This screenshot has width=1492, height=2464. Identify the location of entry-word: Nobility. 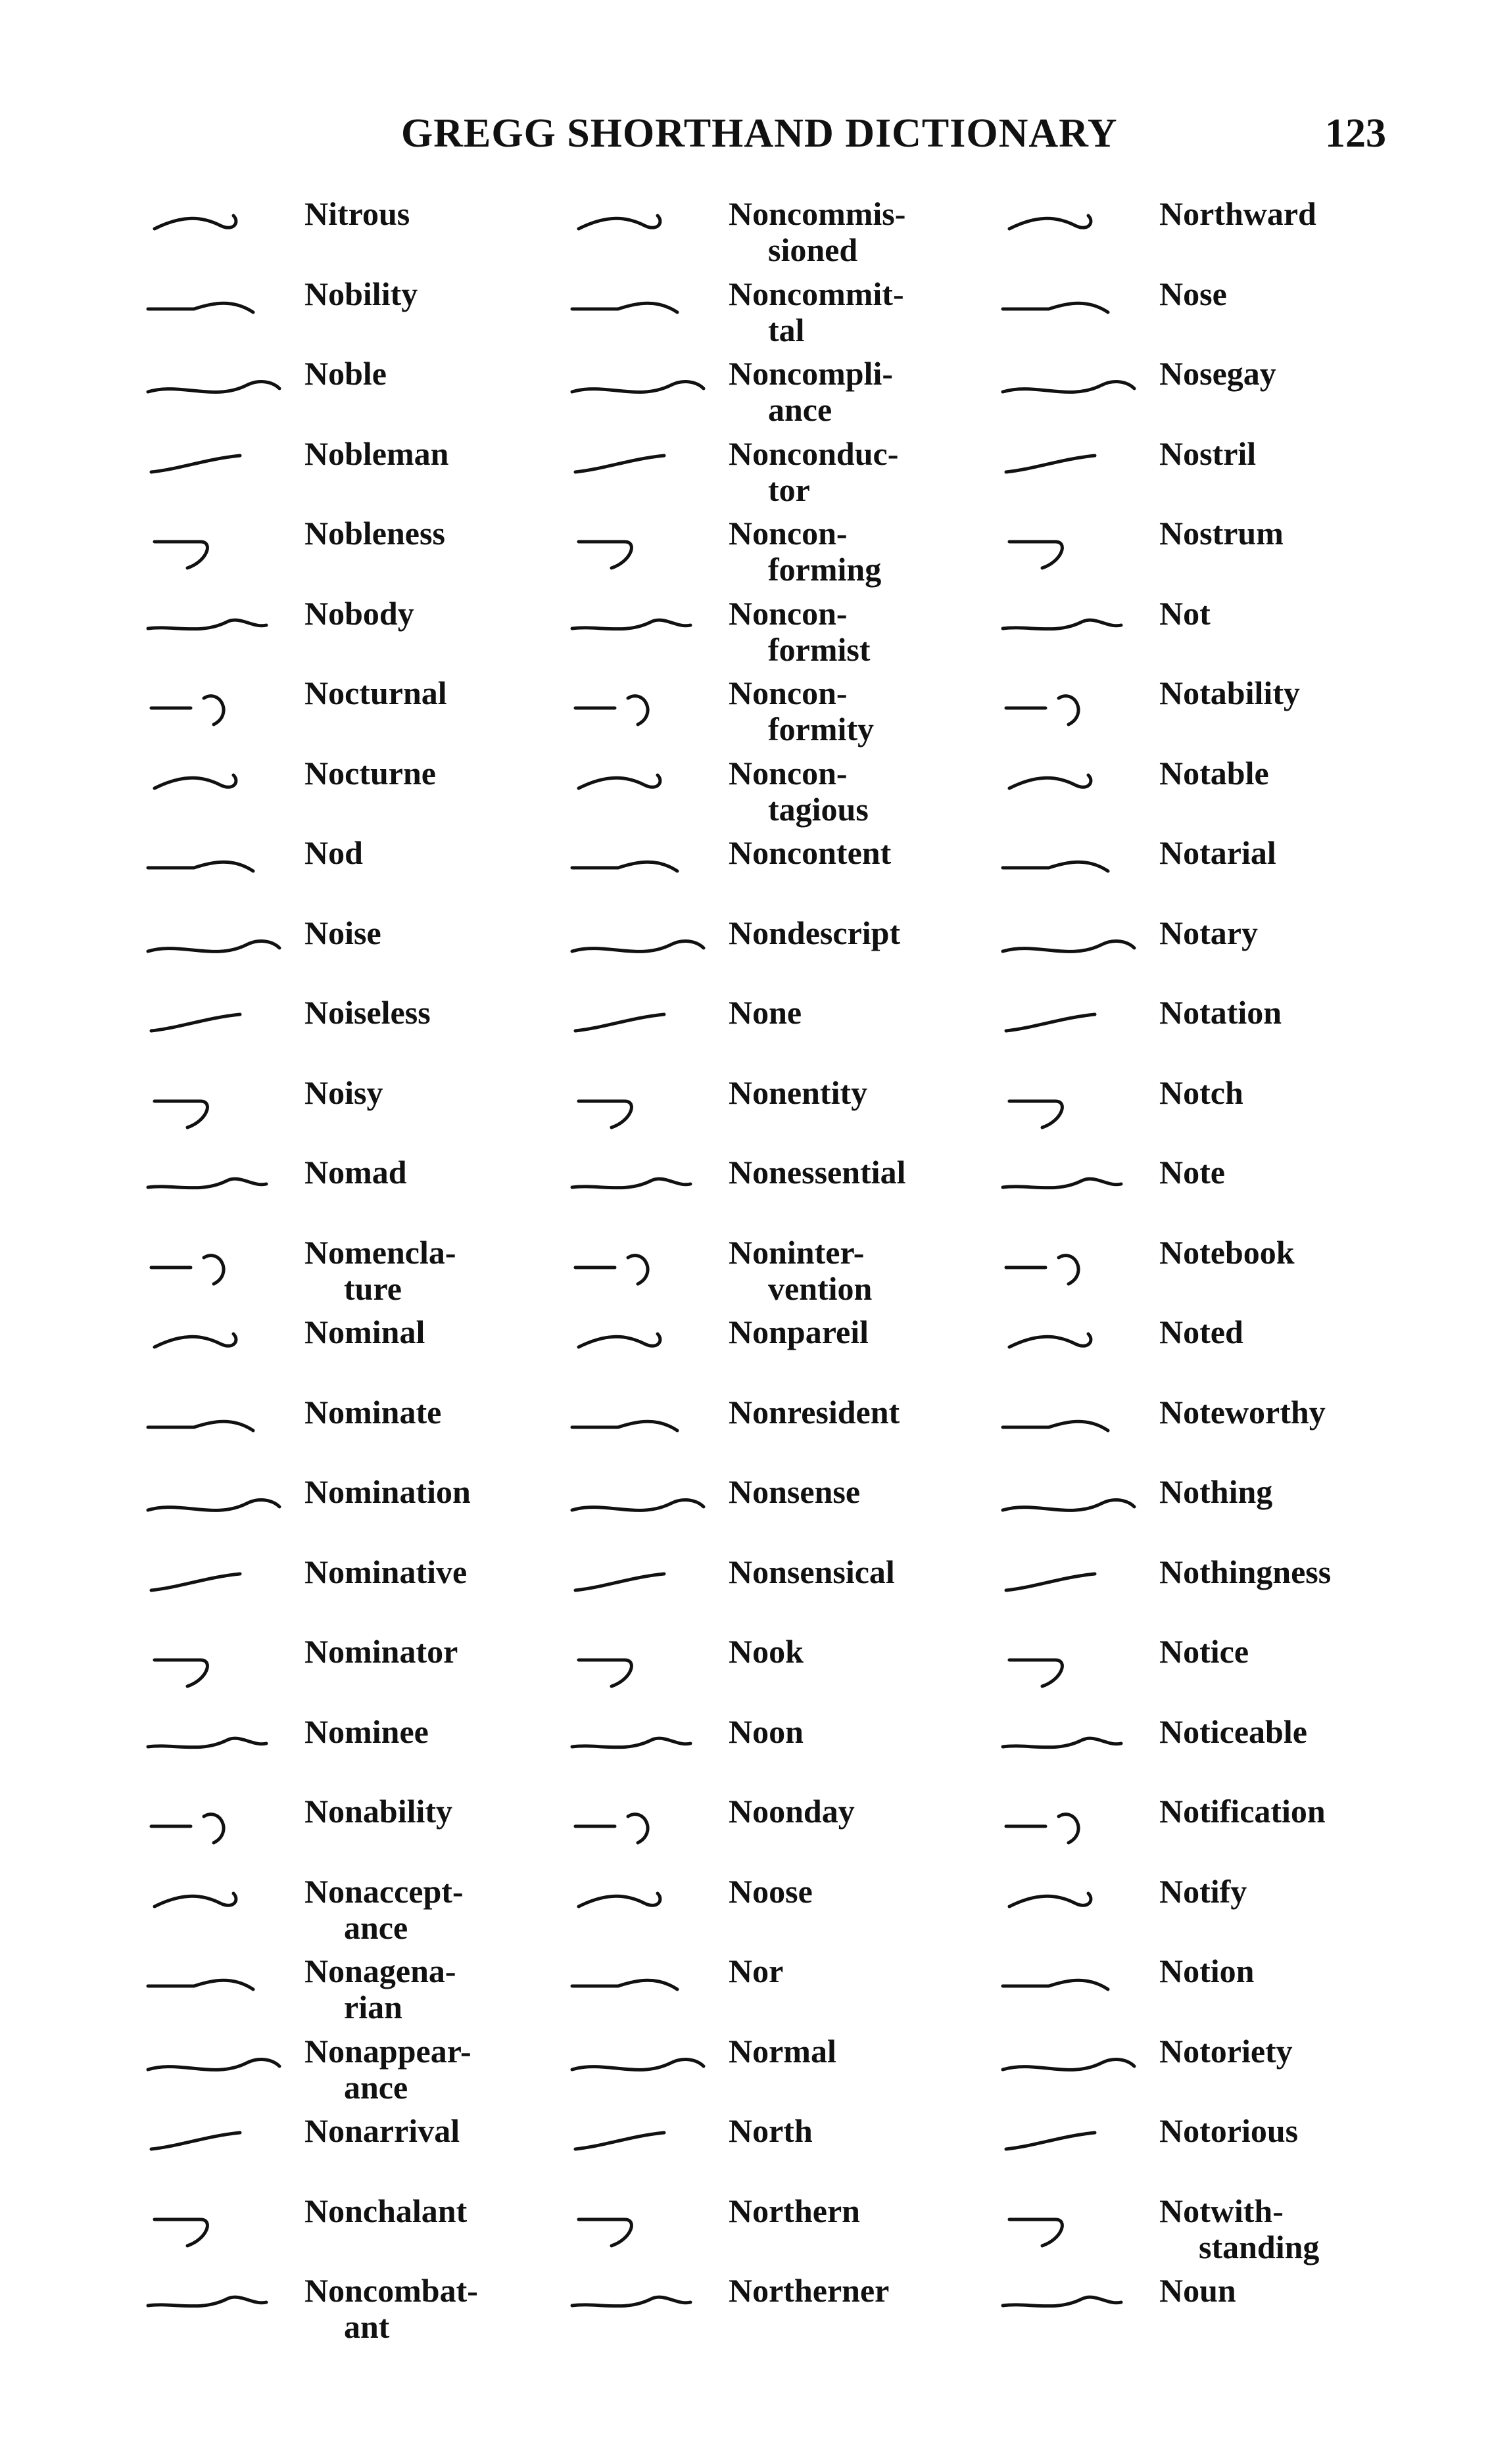
(468, 293).